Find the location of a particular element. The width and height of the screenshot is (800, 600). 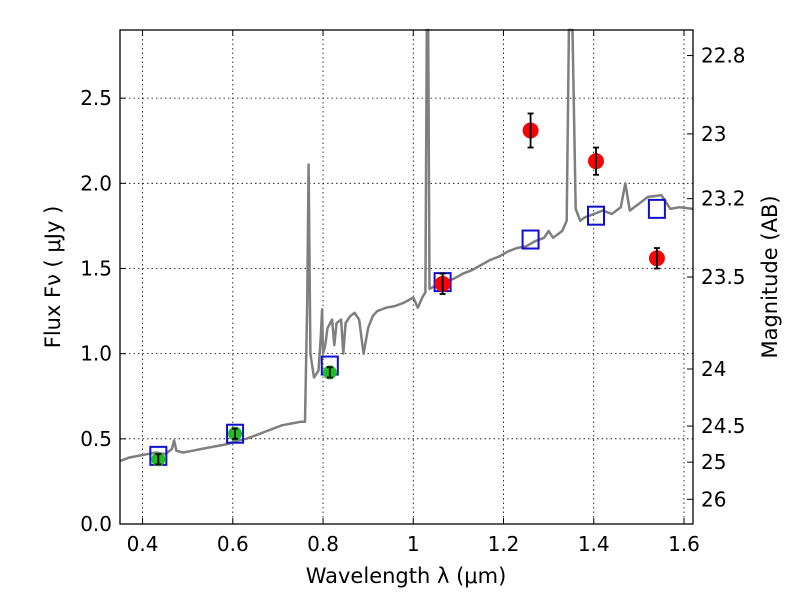

y-tick-label: 2.0 is located at coordinates (96, 183).